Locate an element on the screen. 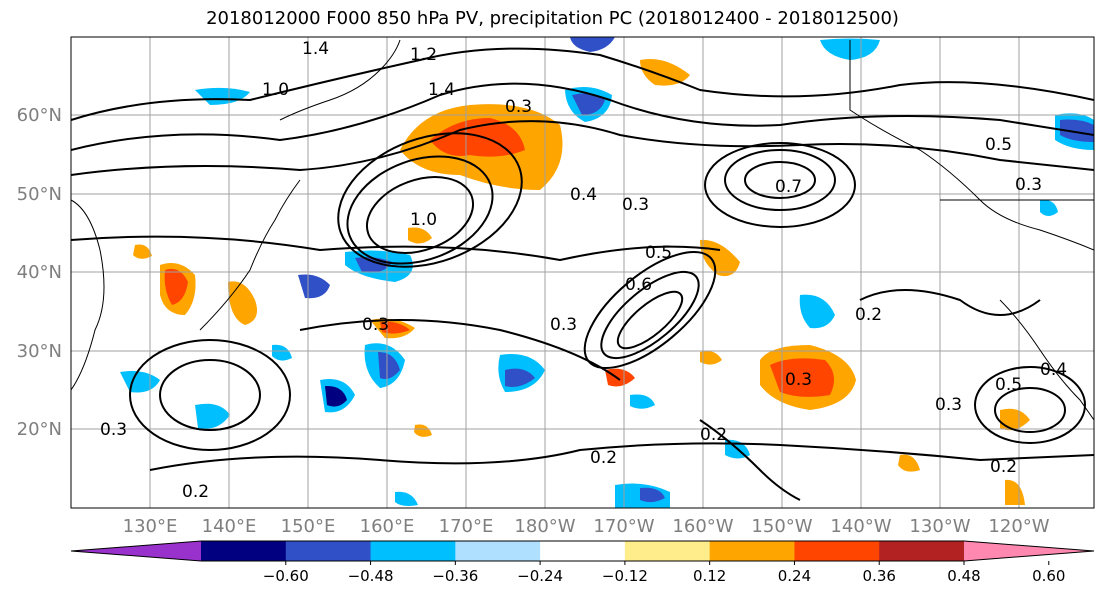  lon-label: 180°W is located at coordinates (544, 526).